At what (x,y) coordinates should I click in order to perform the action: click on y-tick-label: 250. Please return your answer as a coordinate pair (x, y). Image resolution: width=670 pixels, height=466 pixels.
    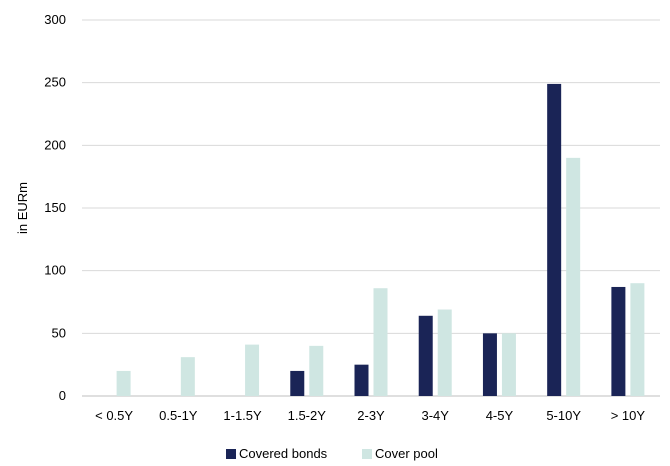
    Looking at the image, I should click on (55, 82).